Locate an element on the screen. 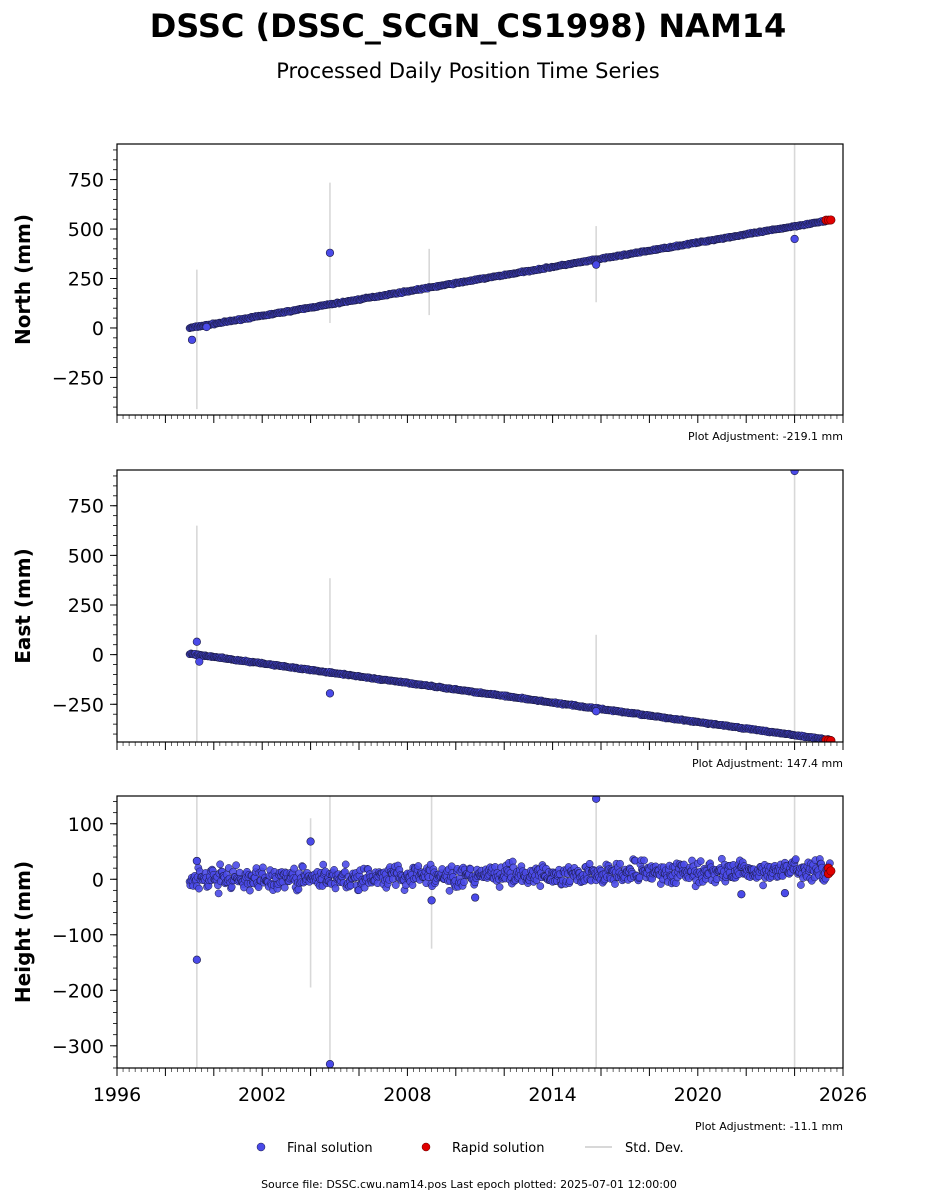  height-xtick-label-3: 2014 is located at coordinates (552, 1095).